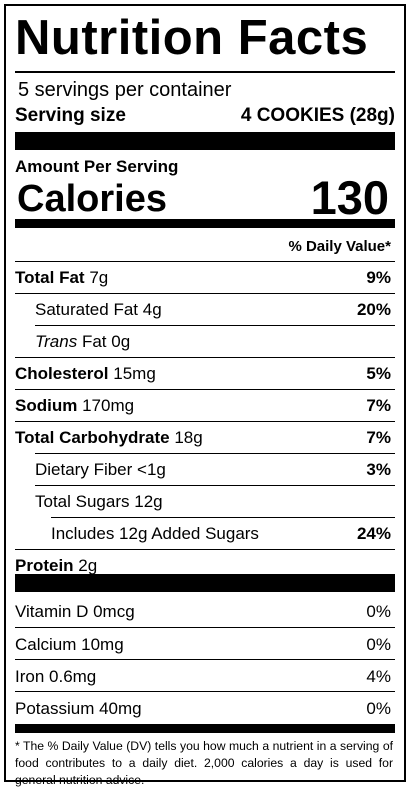 The image size is (420, 792). I want to click on nutrient-row-sodium: Sodium 170mg 7%, so click(205, 404).